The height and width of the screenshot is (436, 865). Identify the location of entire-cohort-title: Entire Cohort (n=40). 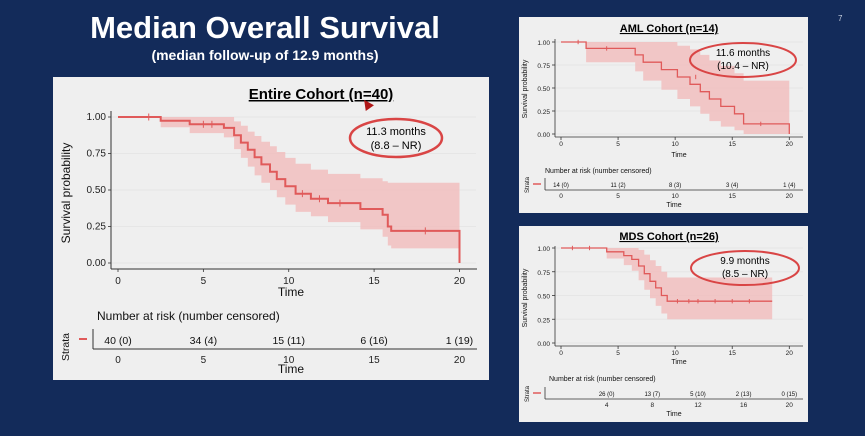
(321, 94).